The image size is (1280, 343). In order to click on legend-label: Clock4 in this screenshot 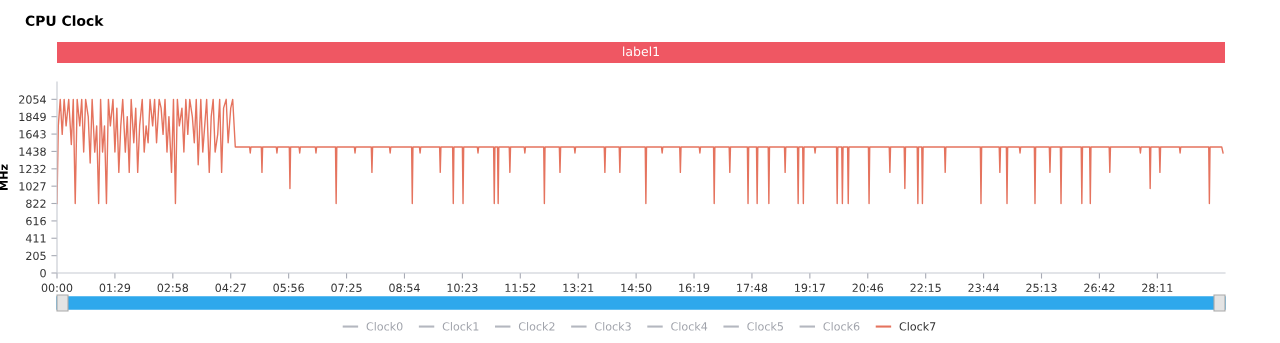, I will do `click(689, 326)`.